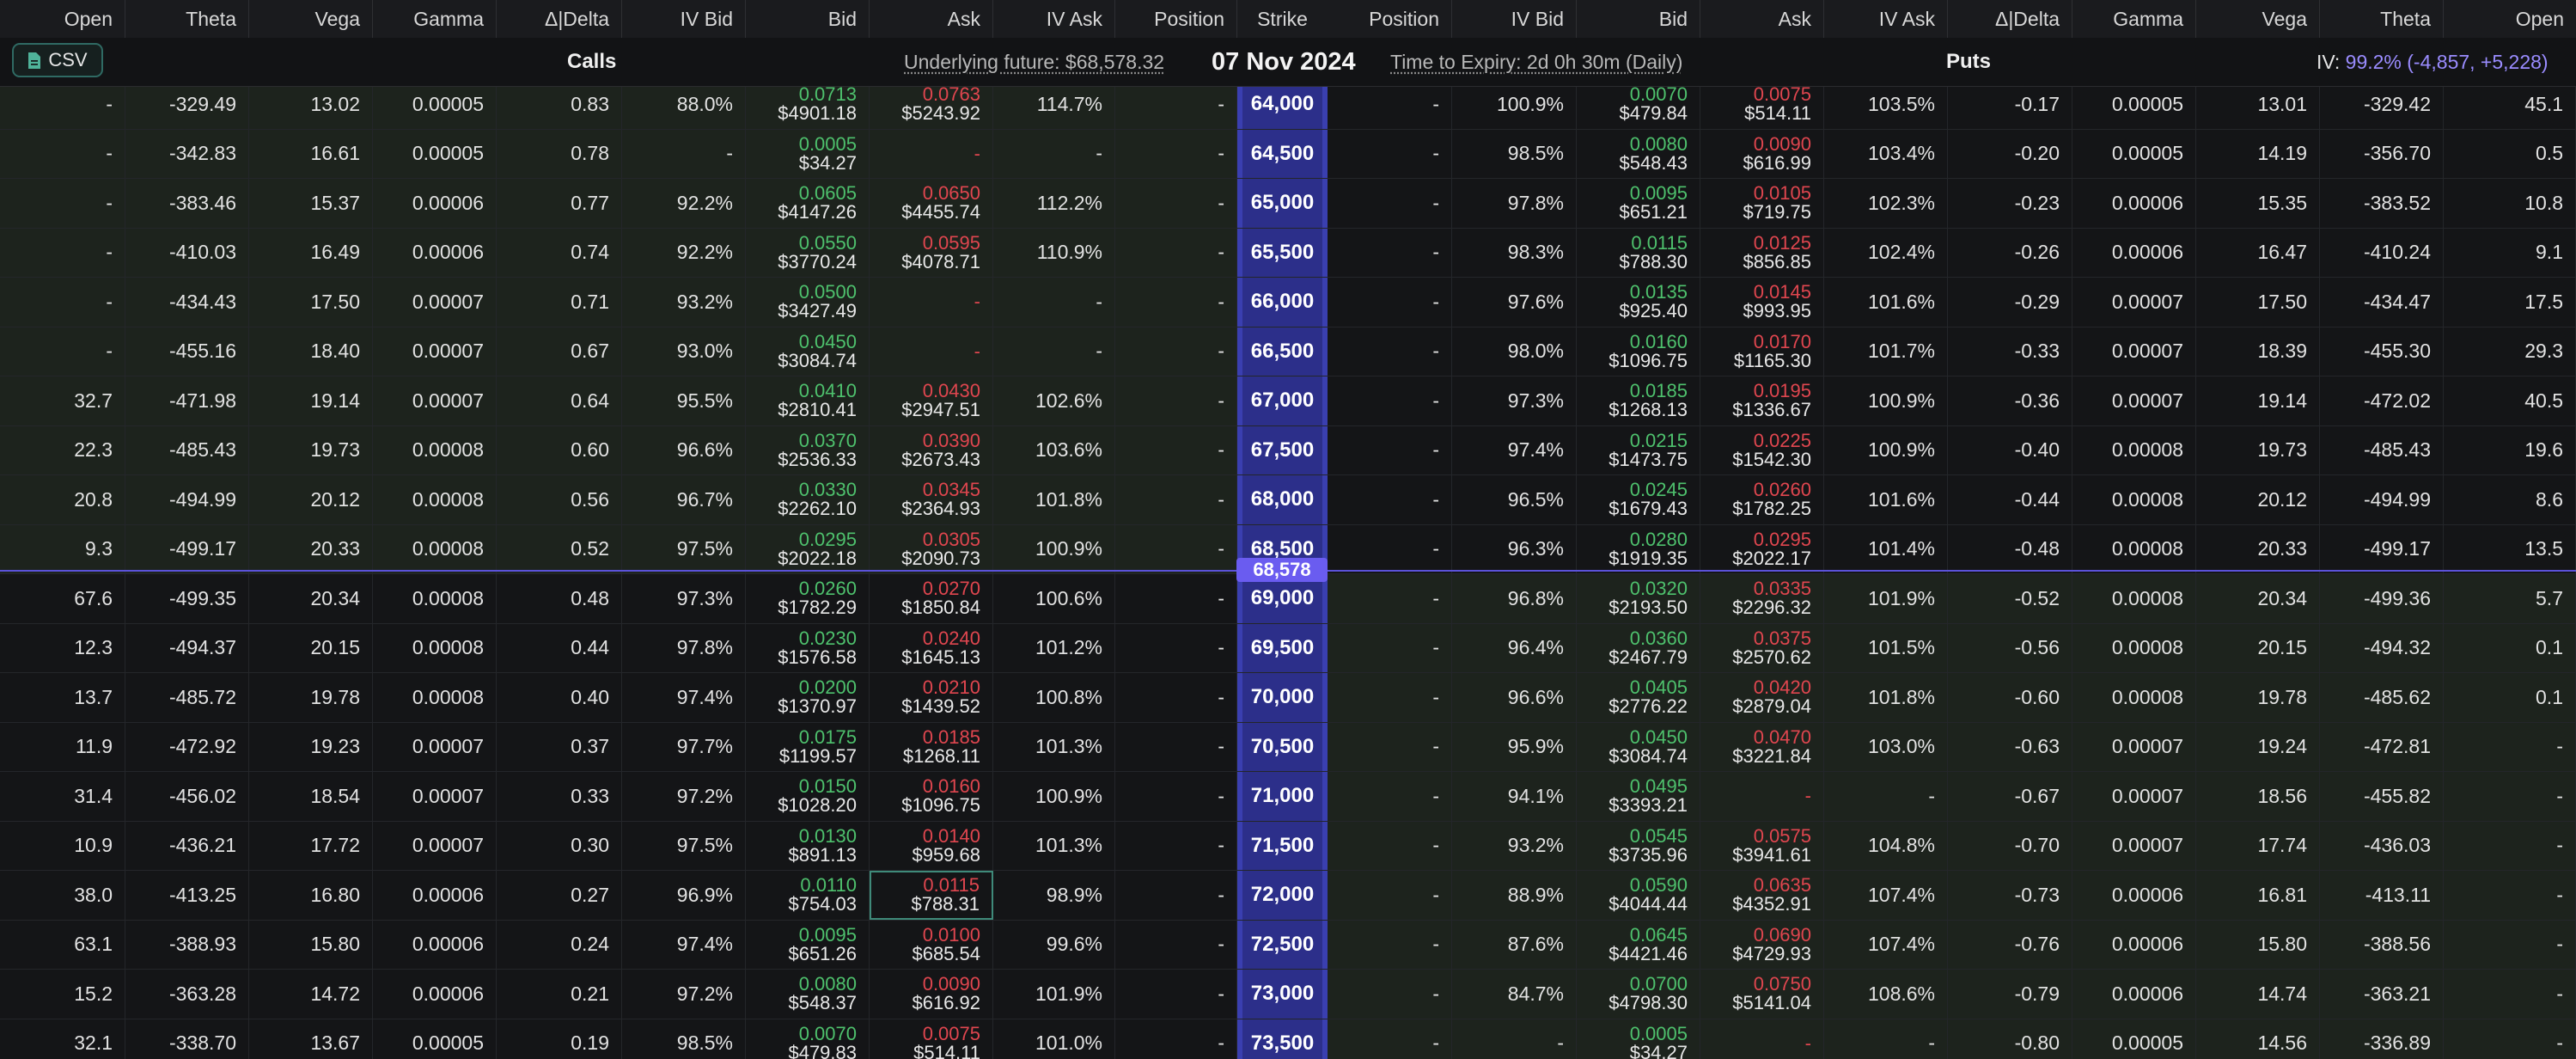 This screenshot has width=2576, height=1059. I want to click on call-ask-cell: 0.0100 $685.54, so click(931, 944).